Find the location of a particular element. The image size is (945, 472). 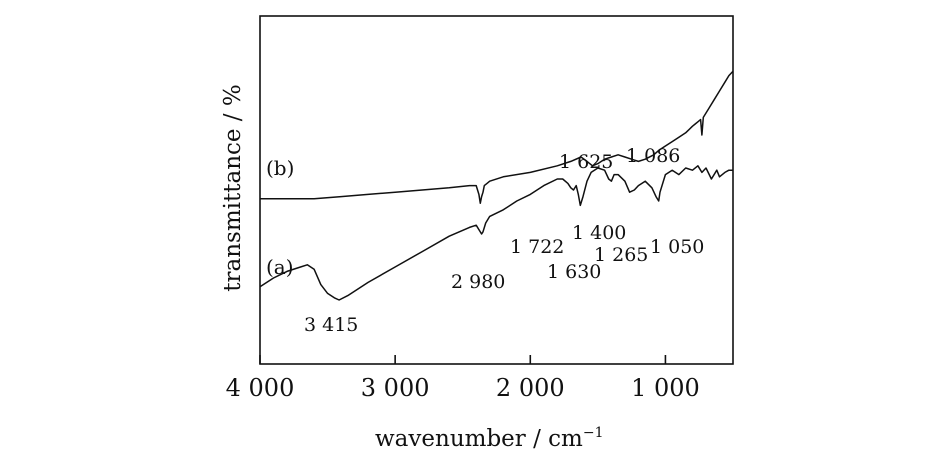

x-tick-label-4000: 4 000 is located at coordinates (260, 388).